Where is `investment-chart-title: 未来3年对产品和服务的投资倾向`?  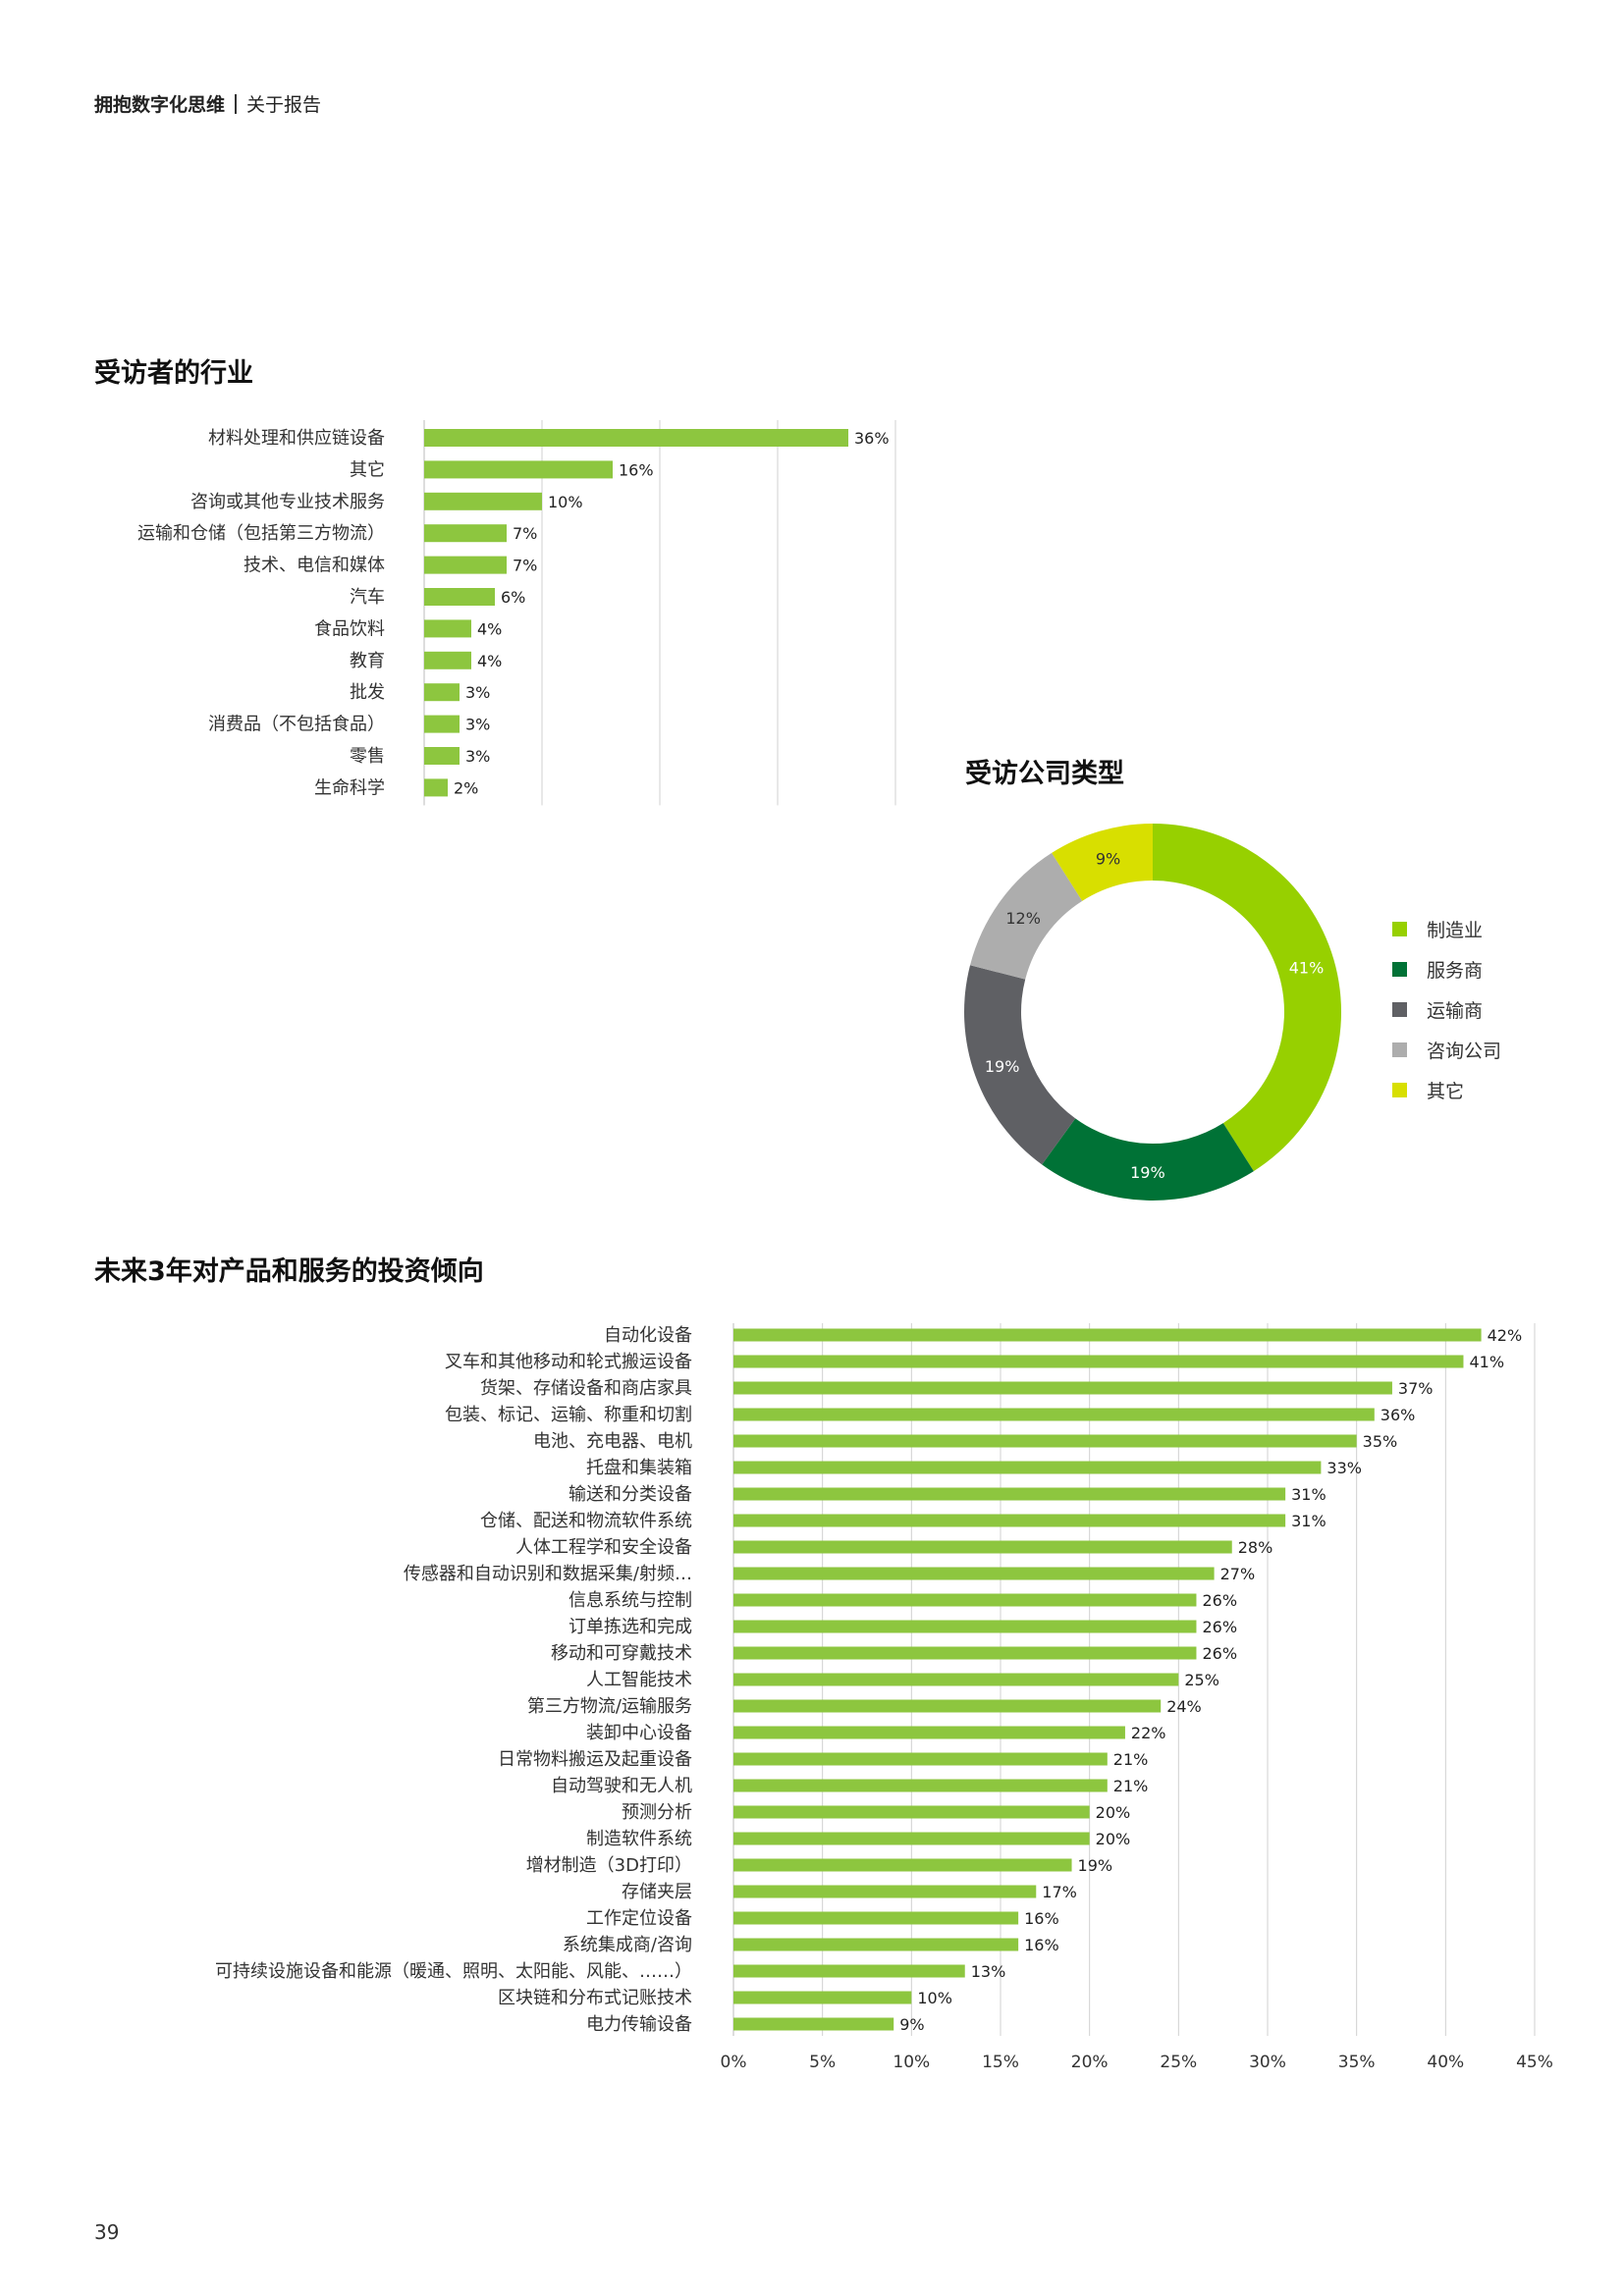 investment-chart-title: 未来3年对产品和服务的投资倾向 is located at coordinates (289, 1269).